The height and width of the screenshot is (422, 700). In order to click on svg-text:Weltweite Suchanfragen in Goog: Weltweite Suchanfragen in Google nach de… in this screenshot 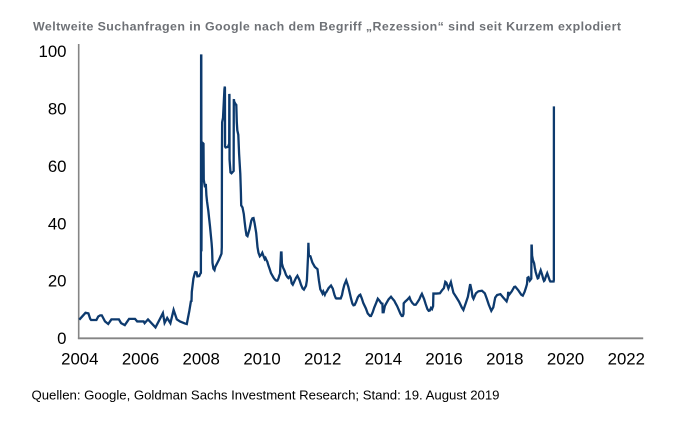, I will do `click(327, 27)`.